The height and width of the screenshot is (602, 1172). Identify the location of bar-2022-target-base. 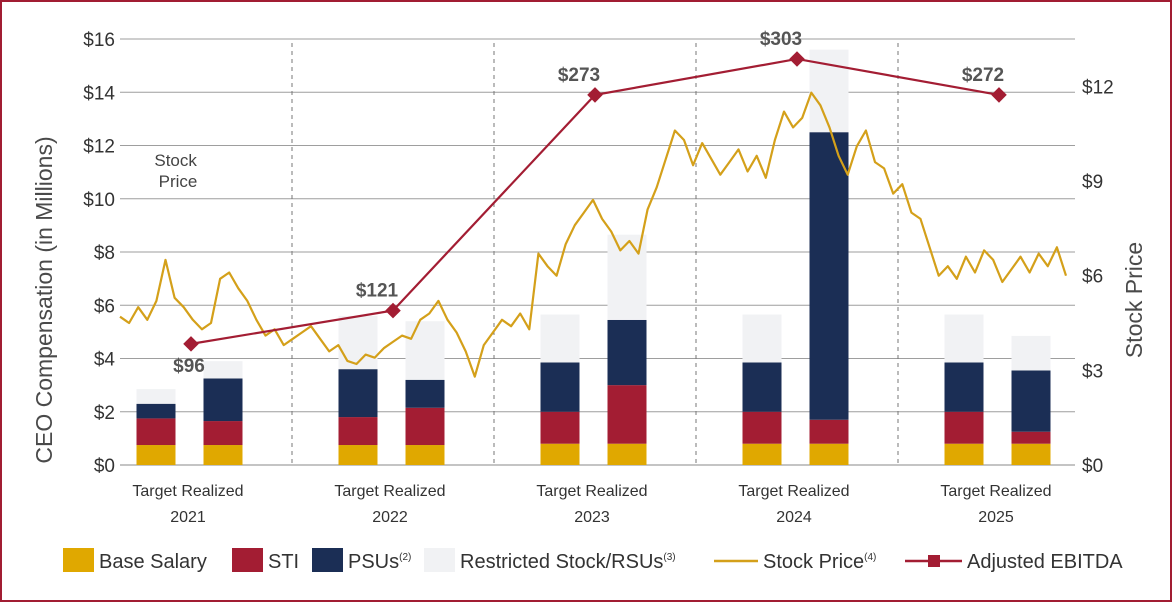
(358, 455).